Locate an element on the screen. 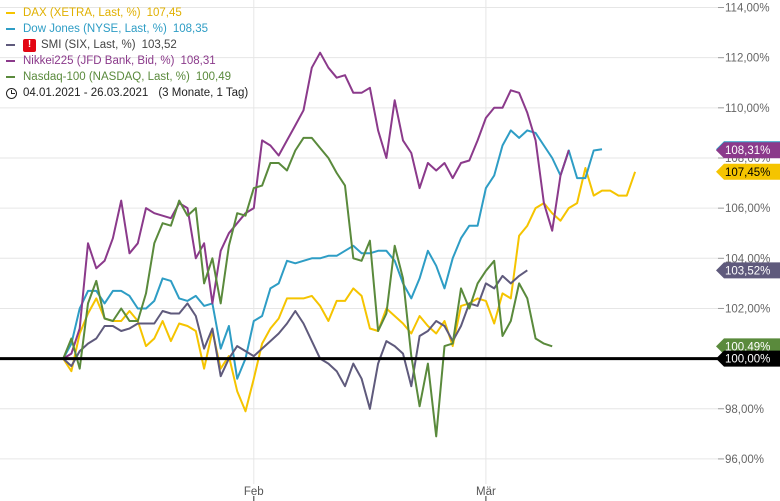 This screenshot has width=780, height=501. legend-item: DAX (XETRA, Last, %) 107,45 is located at coordinates (127, 13).